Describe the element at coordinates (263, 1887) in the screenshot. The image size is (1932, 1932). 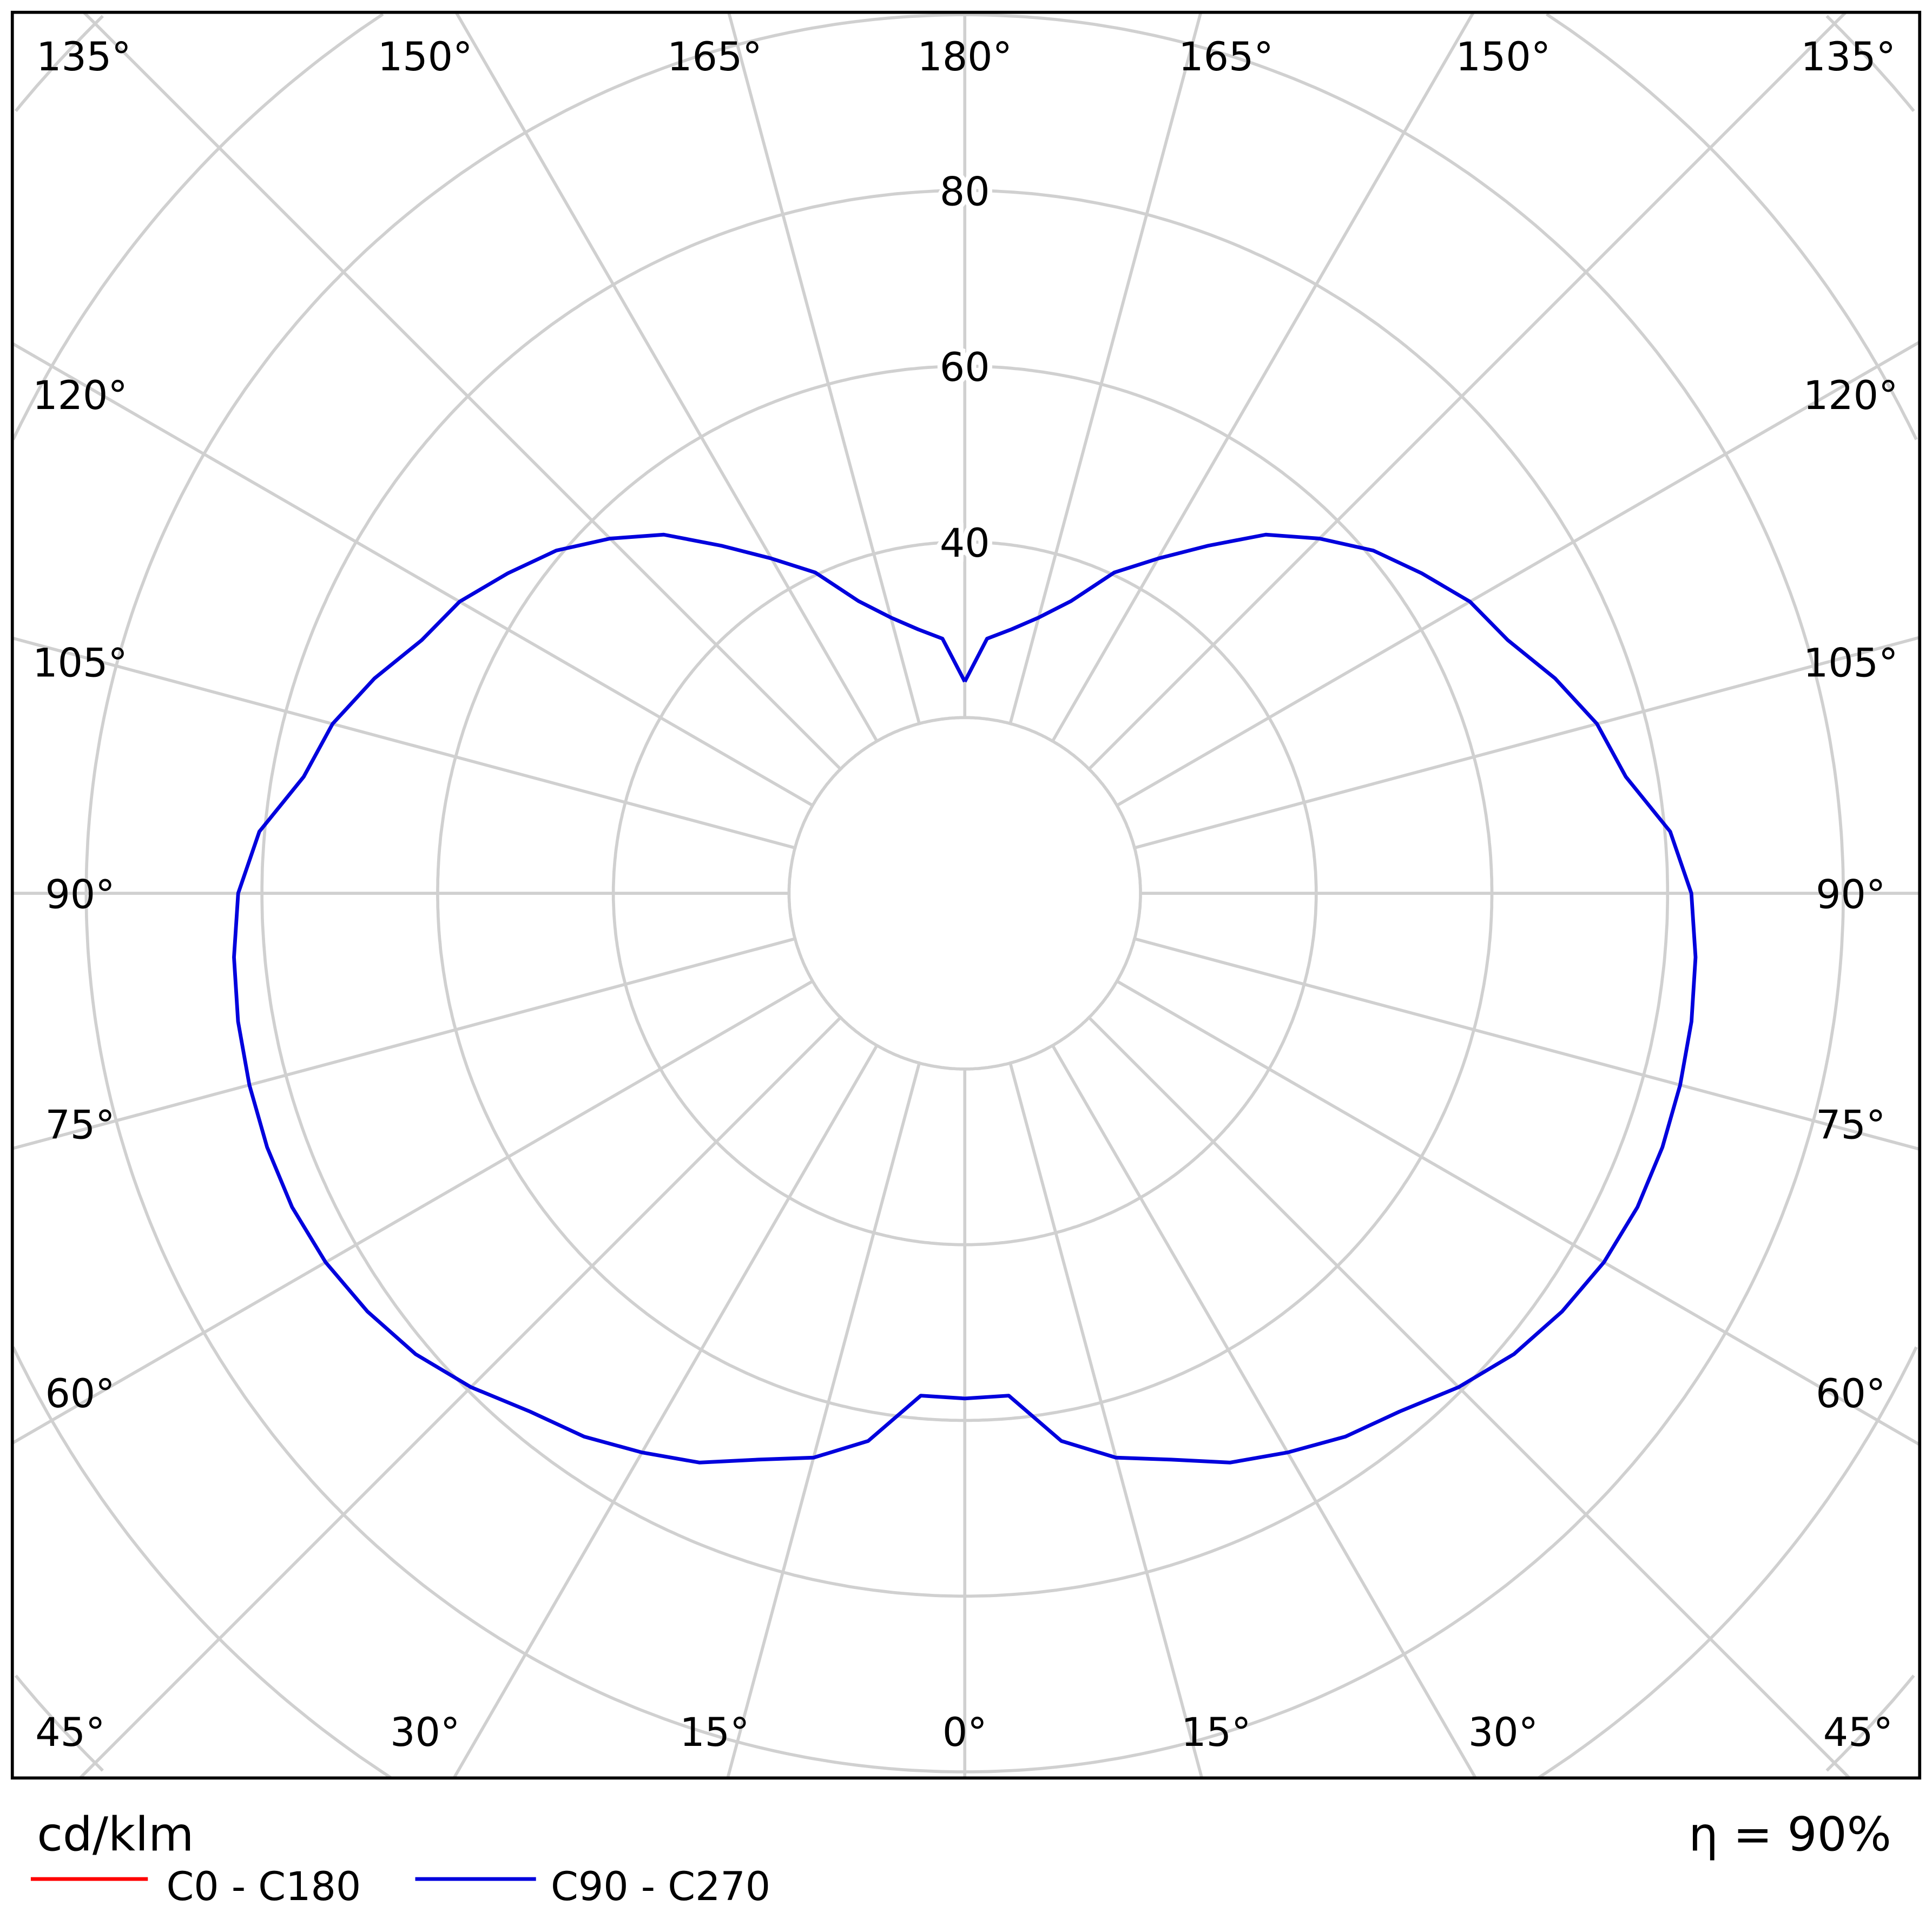
I see `legend-label-c0-c180: C0 - C180` at that location.